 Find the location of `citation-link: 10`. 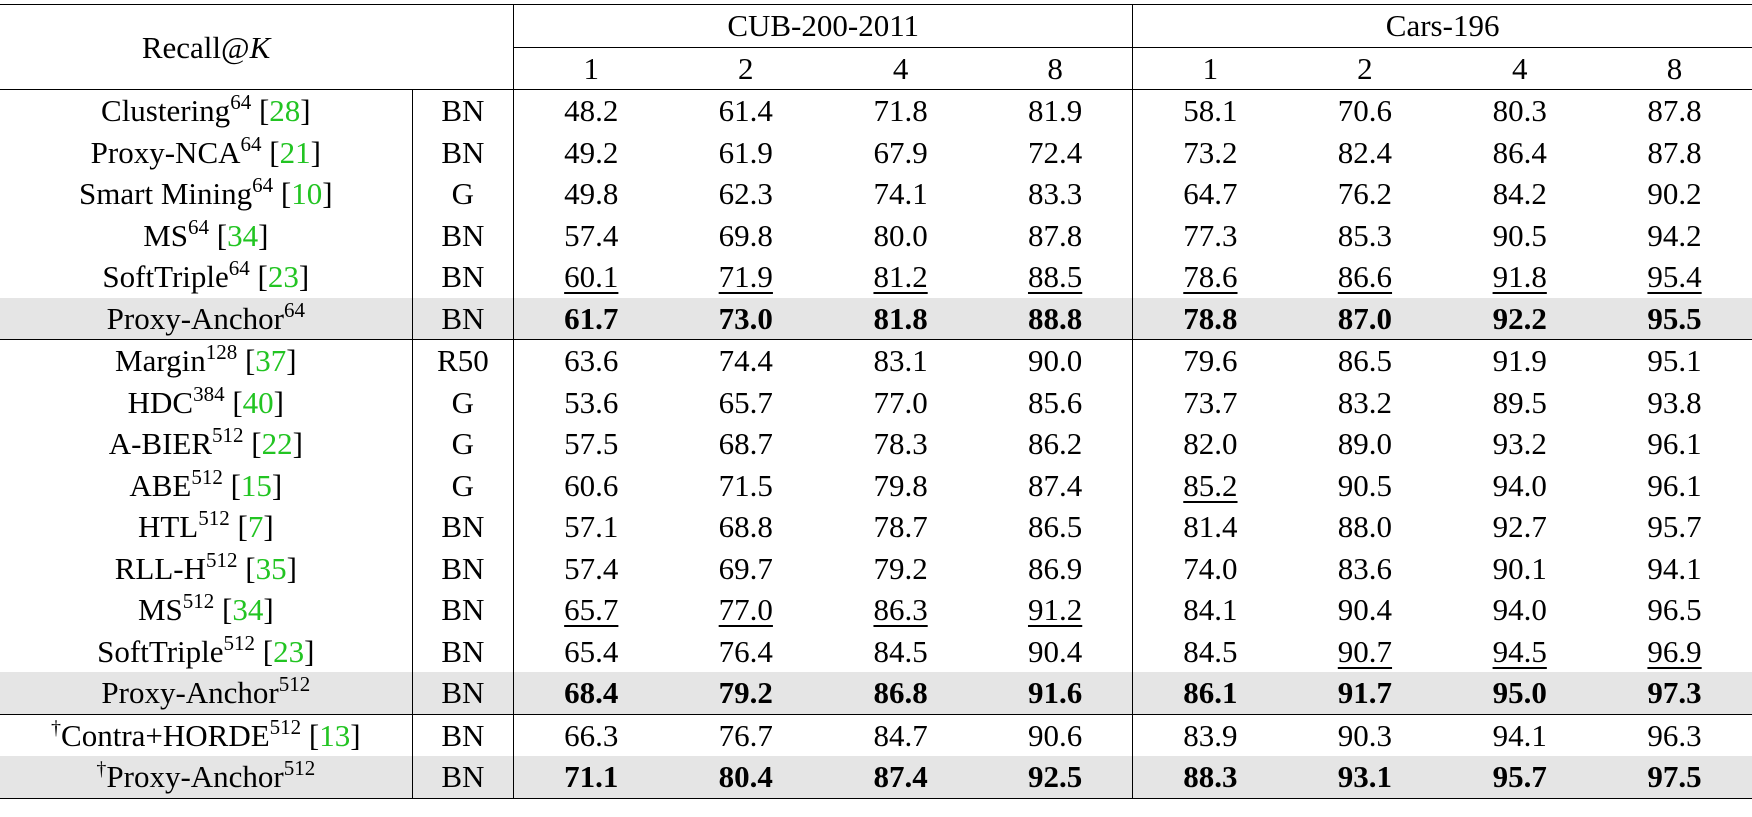

citation-link: 10 is located at coordinates (307, 194).